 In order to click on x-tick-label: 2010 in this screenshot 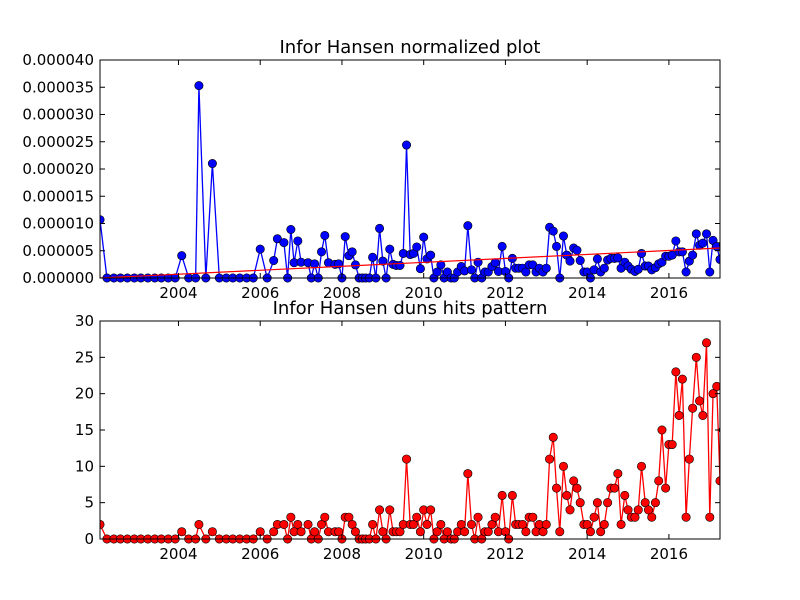, I will do `click(424, 554)`.